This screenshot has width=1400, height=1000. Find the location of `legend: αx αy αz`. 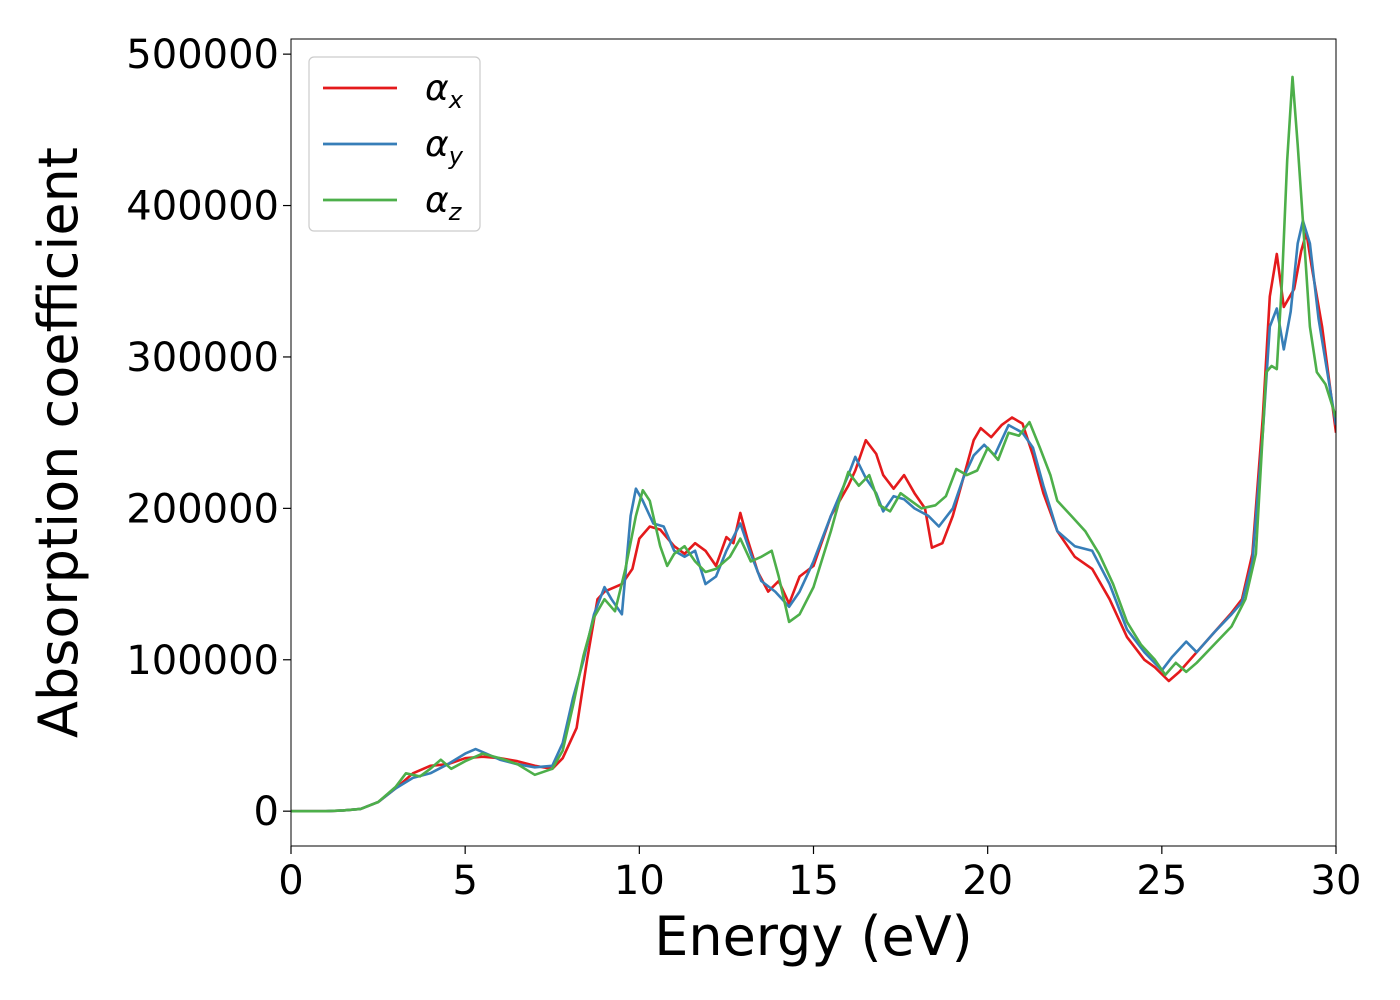

legend: αx αy αz is located at coordinates (394, 144).